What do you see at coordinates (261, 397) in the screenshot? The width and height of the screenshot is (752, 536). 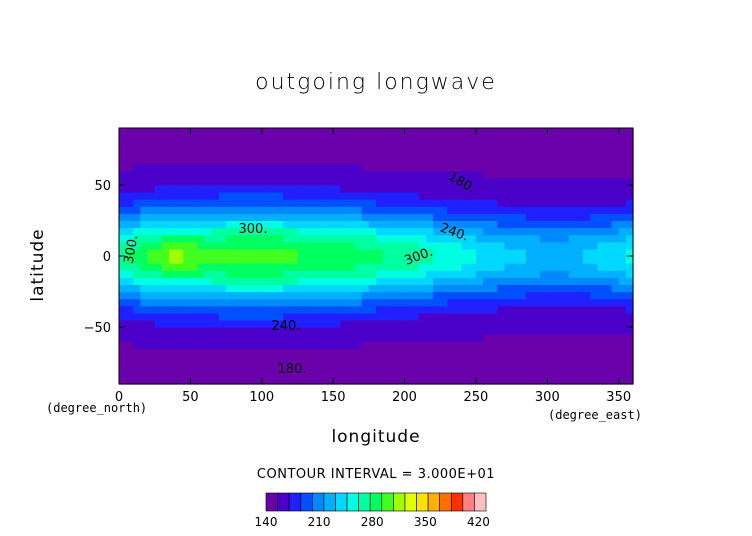 I see `x-tick-label: 100` at bounding box center [261, 397].